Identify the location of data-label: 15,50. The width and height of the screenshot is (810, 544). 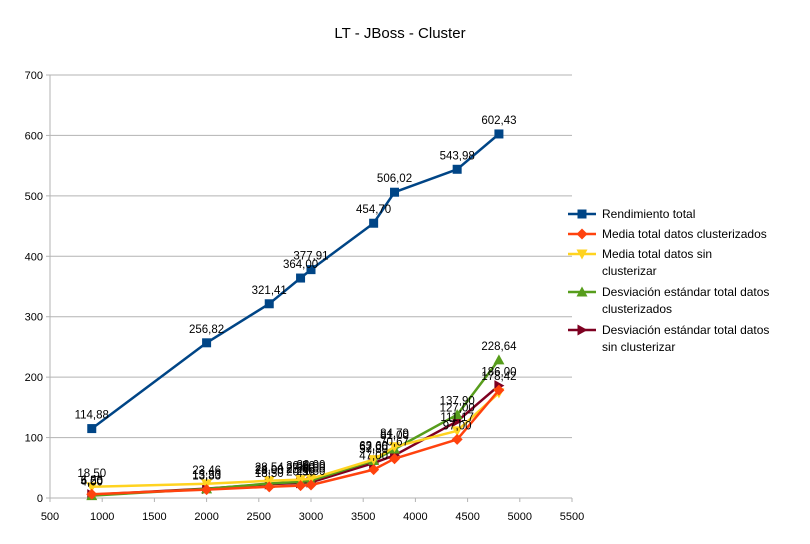
(206, 476).